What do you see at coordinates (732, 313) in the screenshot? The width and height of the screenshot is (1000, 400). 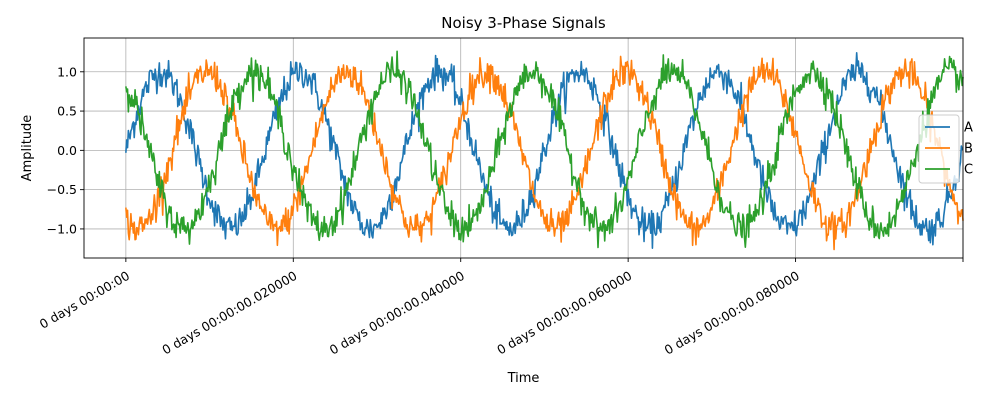 I see `x-tick-label: 0 days 00:00:00.080000` at bounding box center [732, 313].